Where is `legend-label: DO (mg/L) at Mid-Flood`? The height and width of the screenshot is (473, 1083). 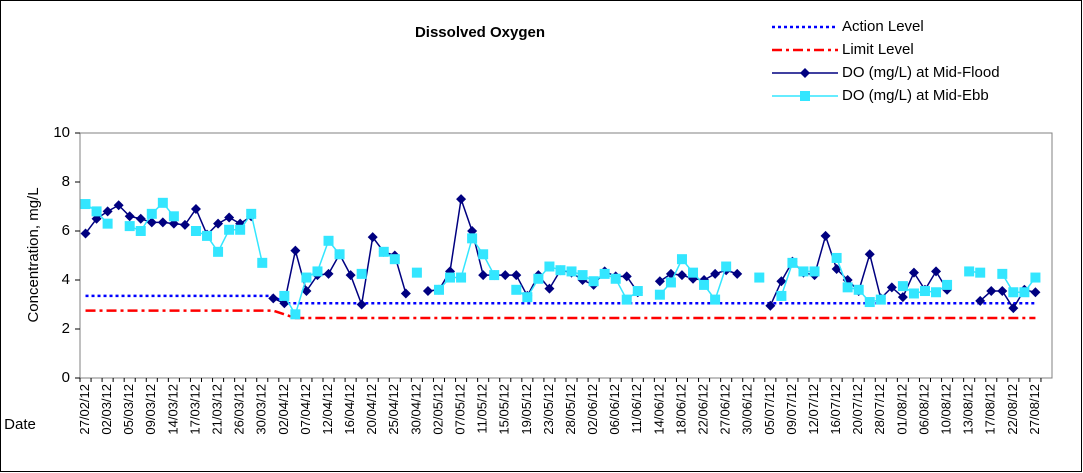 legend-label: DO (mg/L) at Mid-Flood is located at coordinates (921, 72).